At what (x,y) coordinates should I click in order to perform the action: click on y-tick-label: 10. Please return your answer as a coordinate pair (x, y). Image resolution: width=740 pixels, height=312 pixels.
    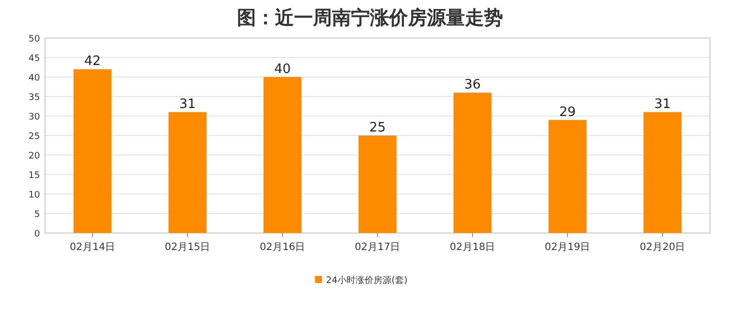
    Looking at the image, I should click on (34, 195).